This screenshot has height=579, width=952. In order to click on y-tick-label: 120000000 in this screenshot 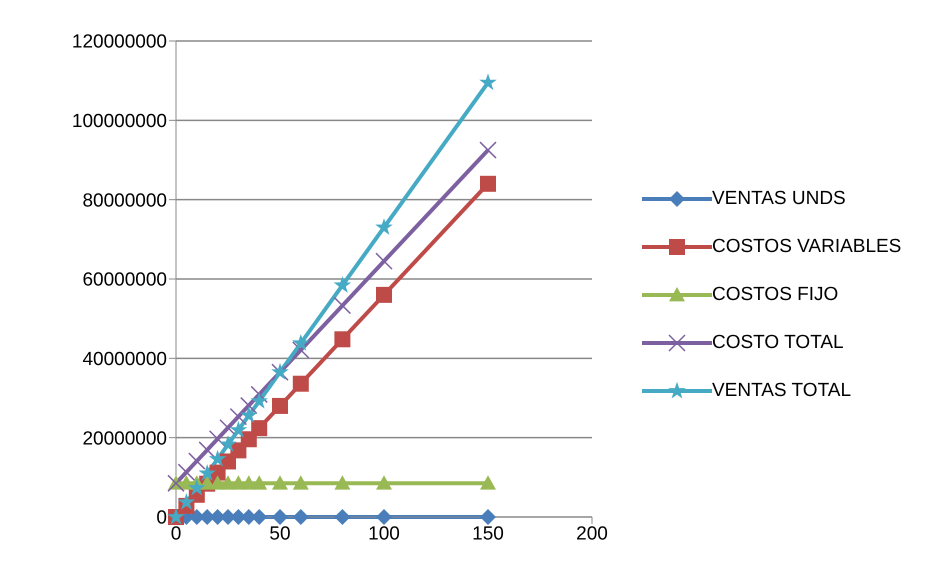, I will do `click(119, 42)`.